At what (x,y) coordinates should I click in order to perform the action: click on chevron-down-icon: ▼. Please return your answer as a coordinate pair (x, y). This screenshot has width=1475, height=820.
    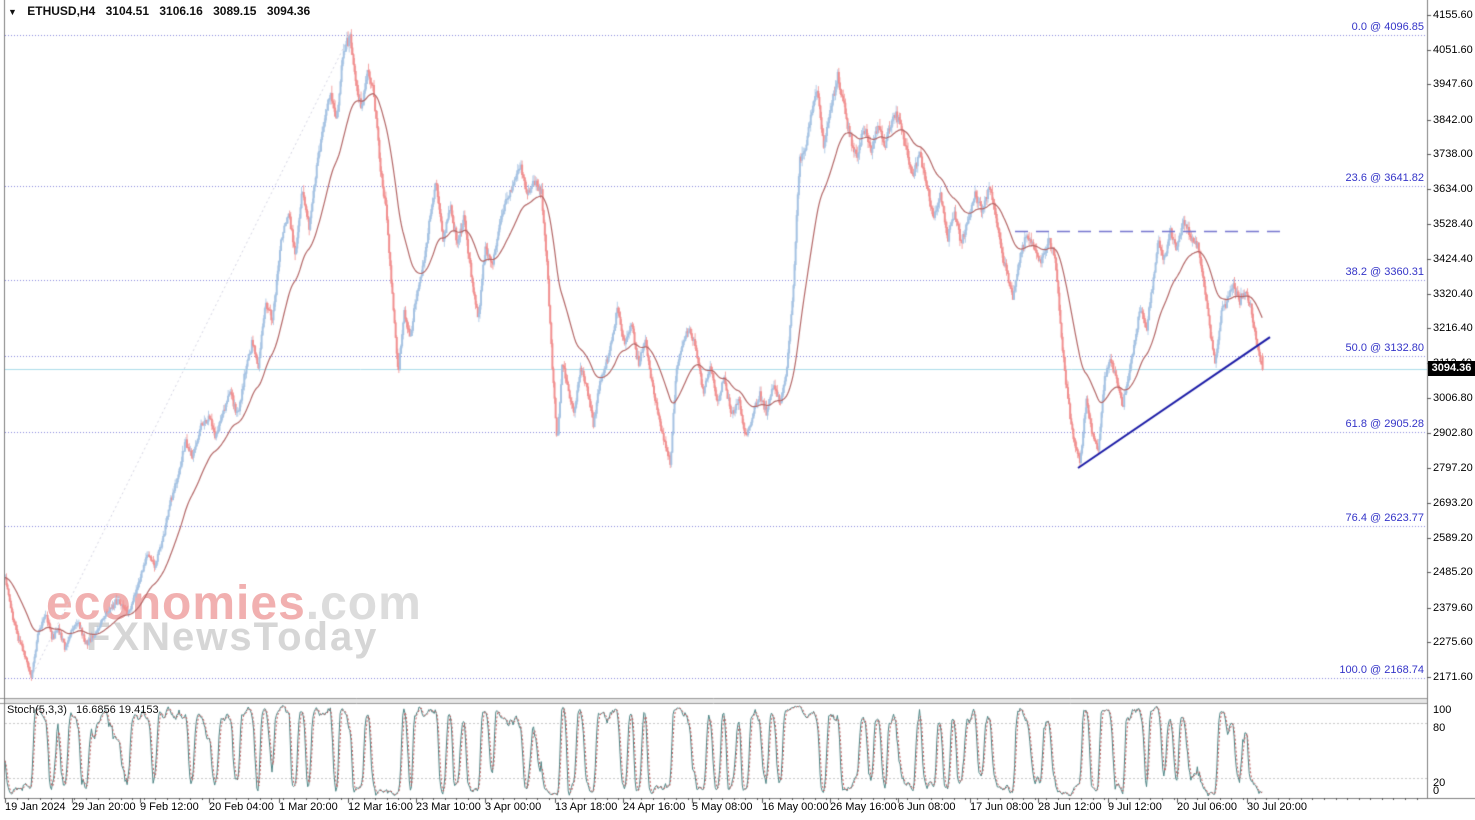
    Looking at the image, I should click on (12, 12).